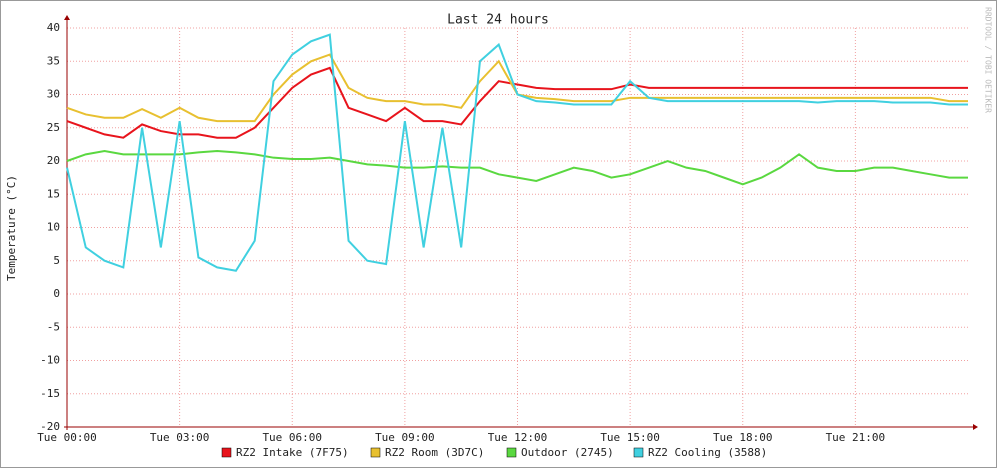  Describe the element at coordinates (50, 426) in the screenshot. I see `y-tick-label: -20` at that location.